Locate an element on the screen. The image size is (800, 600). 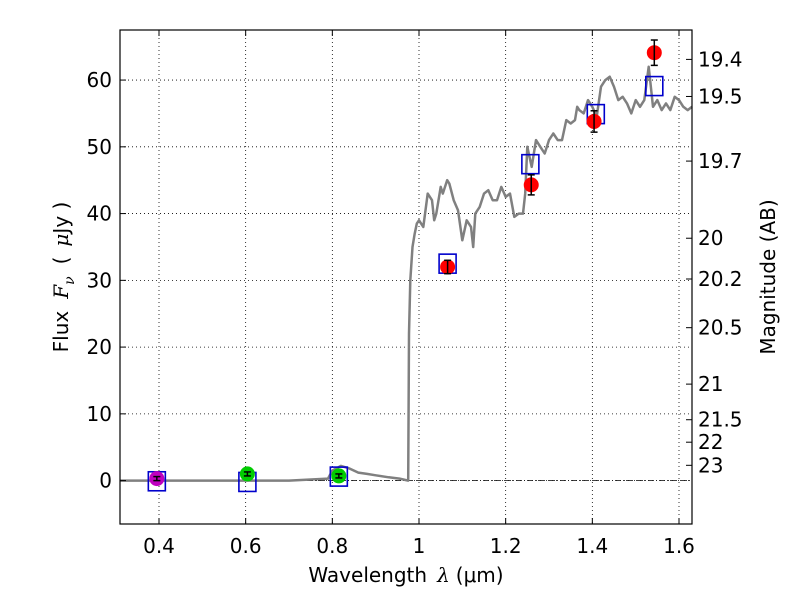
x-tick-label: 0.6 is located at coordinates (246, 546).